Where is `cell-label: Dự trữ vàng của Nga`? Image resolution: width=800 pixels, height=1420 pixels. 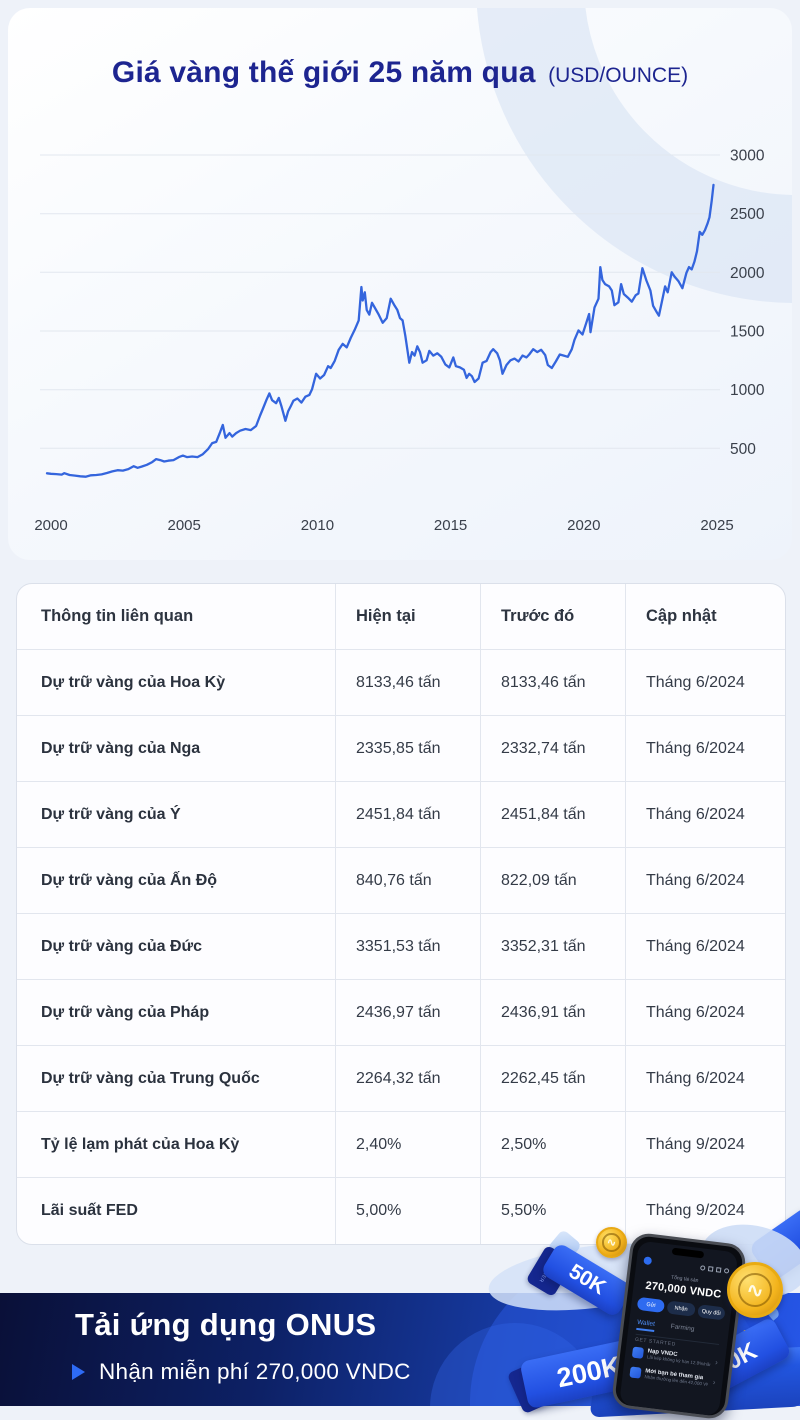
cell-label: Dự trữ vàng của Nga is located at coordinates (176, 749).